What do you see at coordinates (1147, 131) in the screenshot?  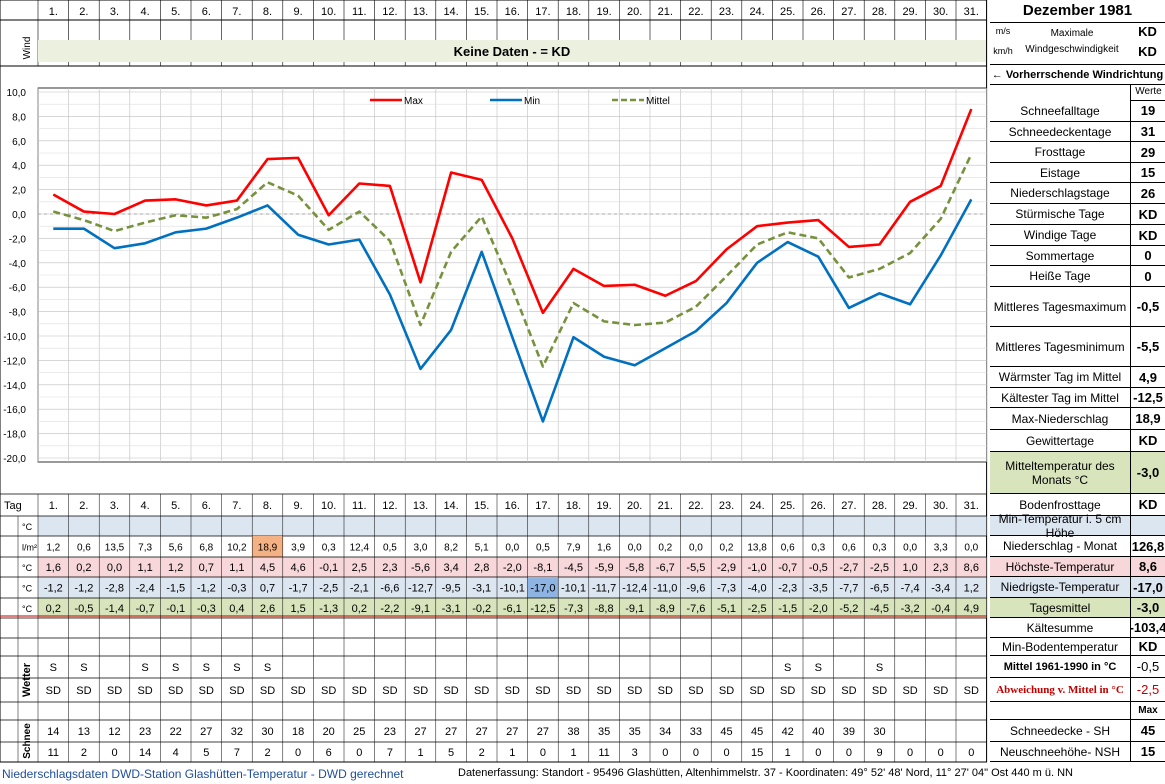 I see `stat-value: 31` at bounding box center [1147, 131].